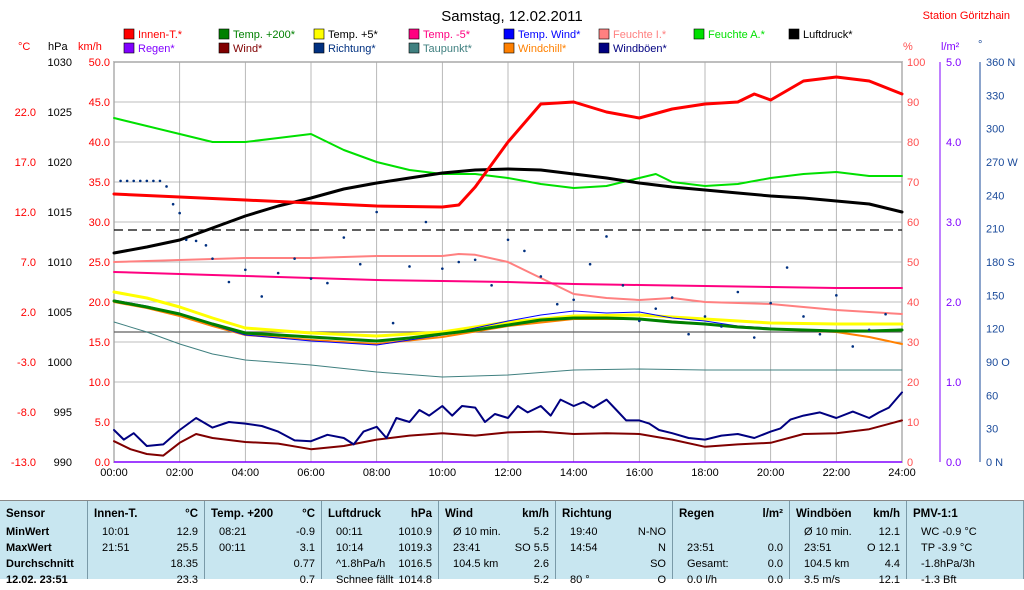 This screenshot has width=1024, height=590. Describe the element at coordinates (541, 580) in the screenshot. I see `stats-row: 5.2` at that location.